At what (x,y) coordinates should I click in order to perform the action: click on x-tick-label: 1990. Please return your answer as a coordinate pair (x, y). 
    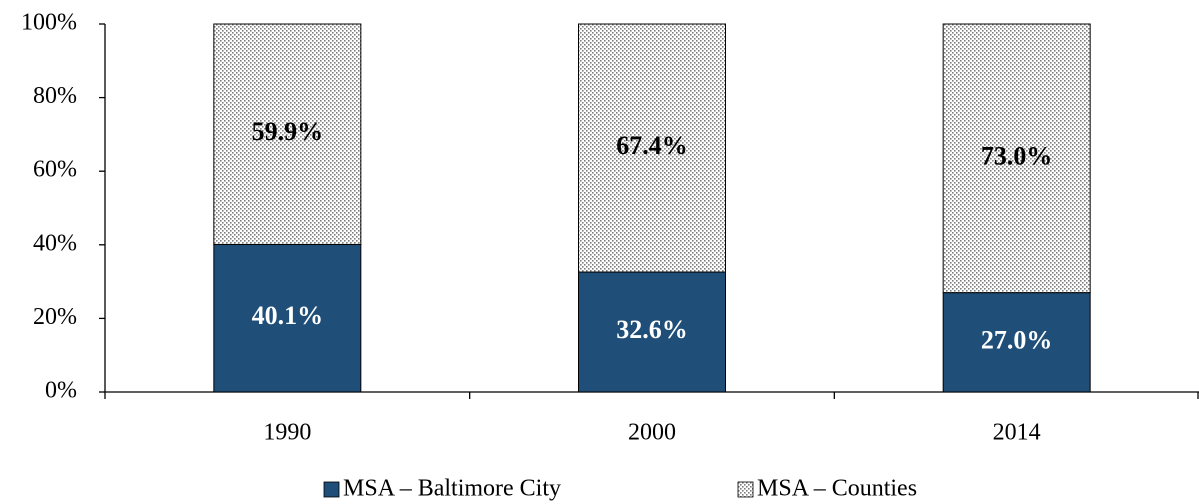
    Looking at the image, I should click on (287, 433).